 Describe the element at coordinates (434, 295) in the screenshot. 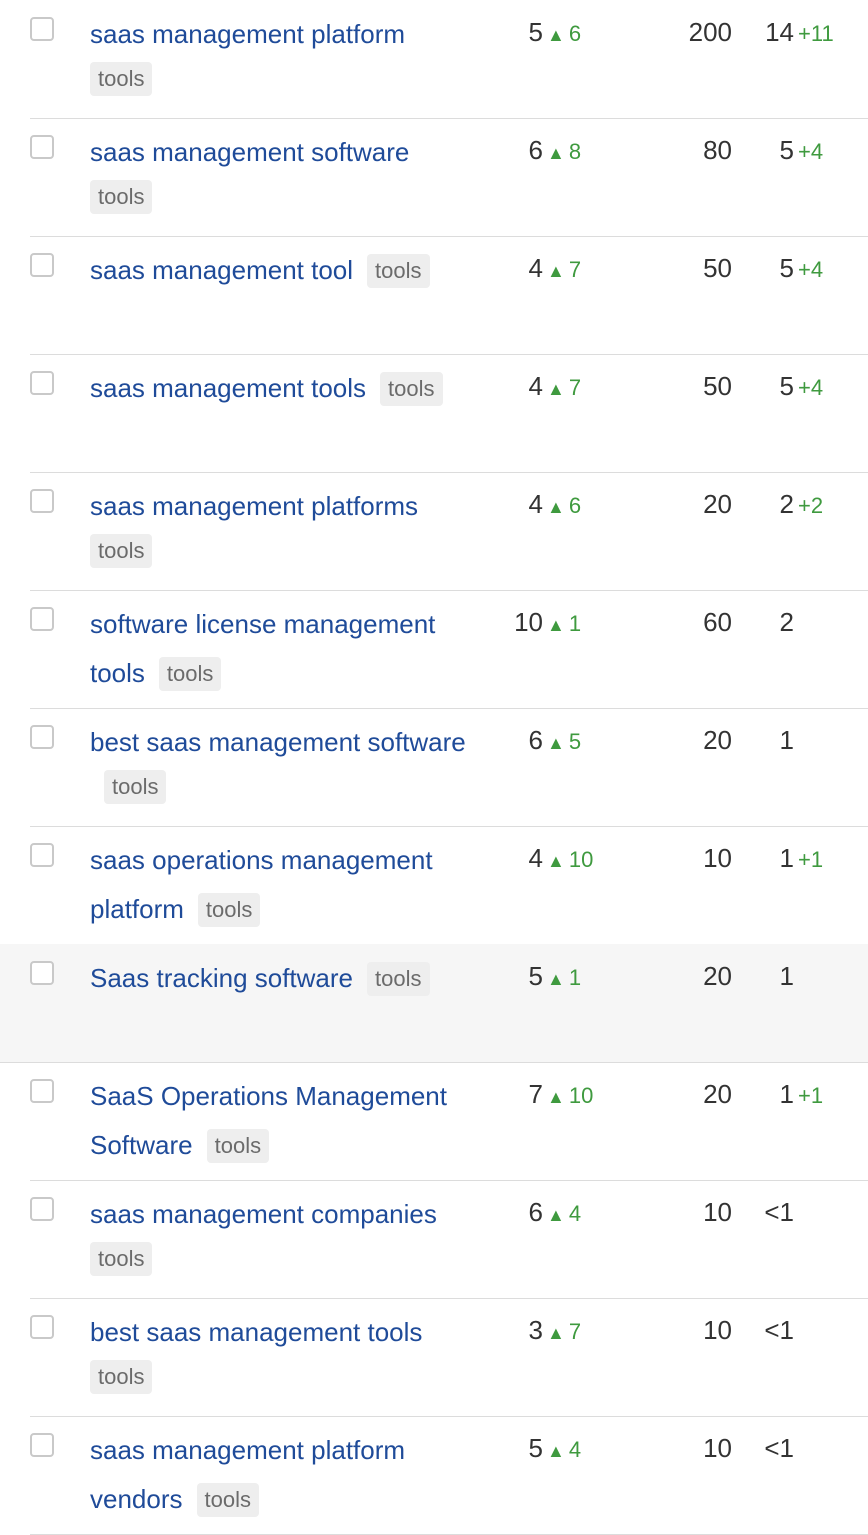

I see `table-row: saas management tool tools 4 ▲ 7 50 5 +4` at that location.